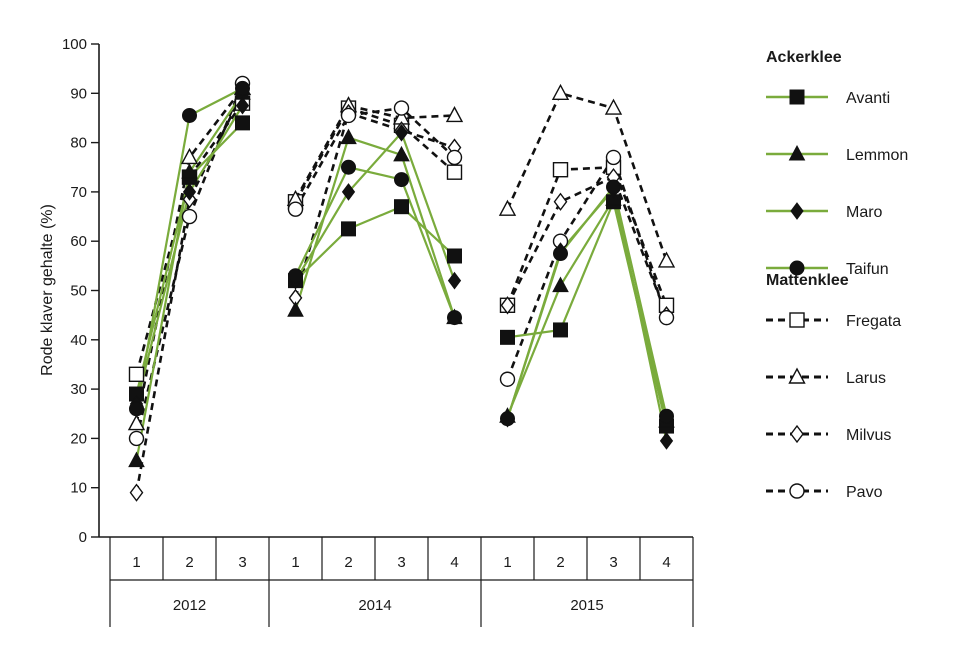 The height and width of the screenshot is (662, 961). What do you see at coordinates (74, 44) in the screenshot?
I see `y-tick-label: 100` at bounding box center [74, 44].